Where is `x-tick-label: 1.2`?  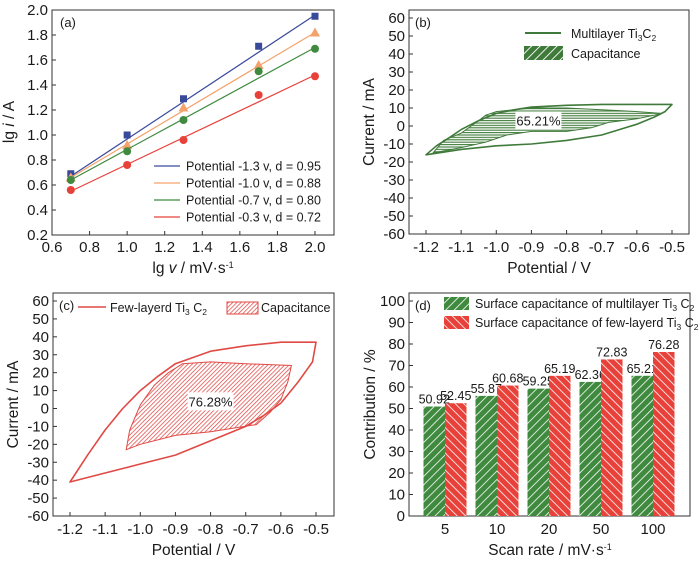
x-tick-label: 1.2 is located at coordinates (164, 247).